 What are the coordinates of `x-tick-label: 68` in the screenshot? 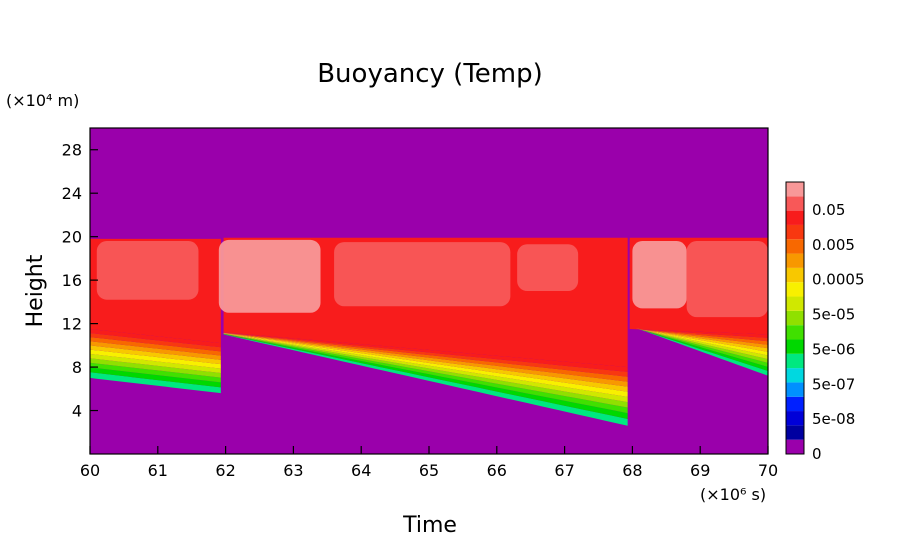 It's located at (632, 470).